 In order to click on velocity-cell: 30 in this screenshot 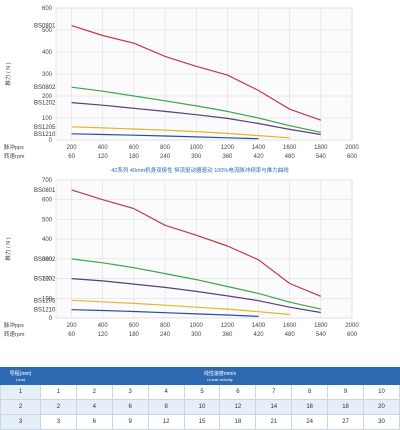, I will do `click(381, 422)`.